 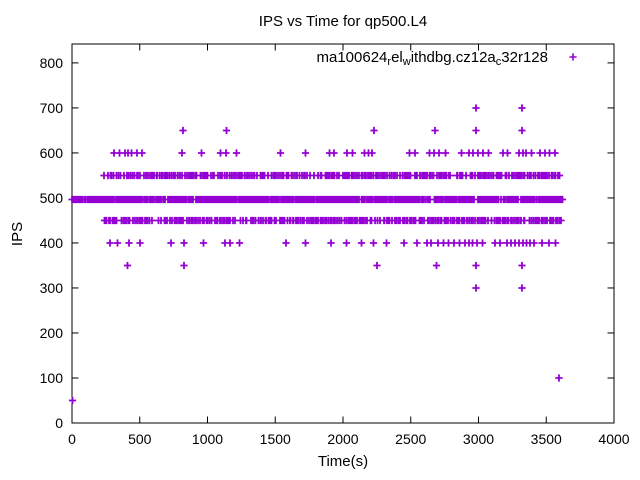 I want to click on x-tick-label: 3500, so click(x=546, y=439).